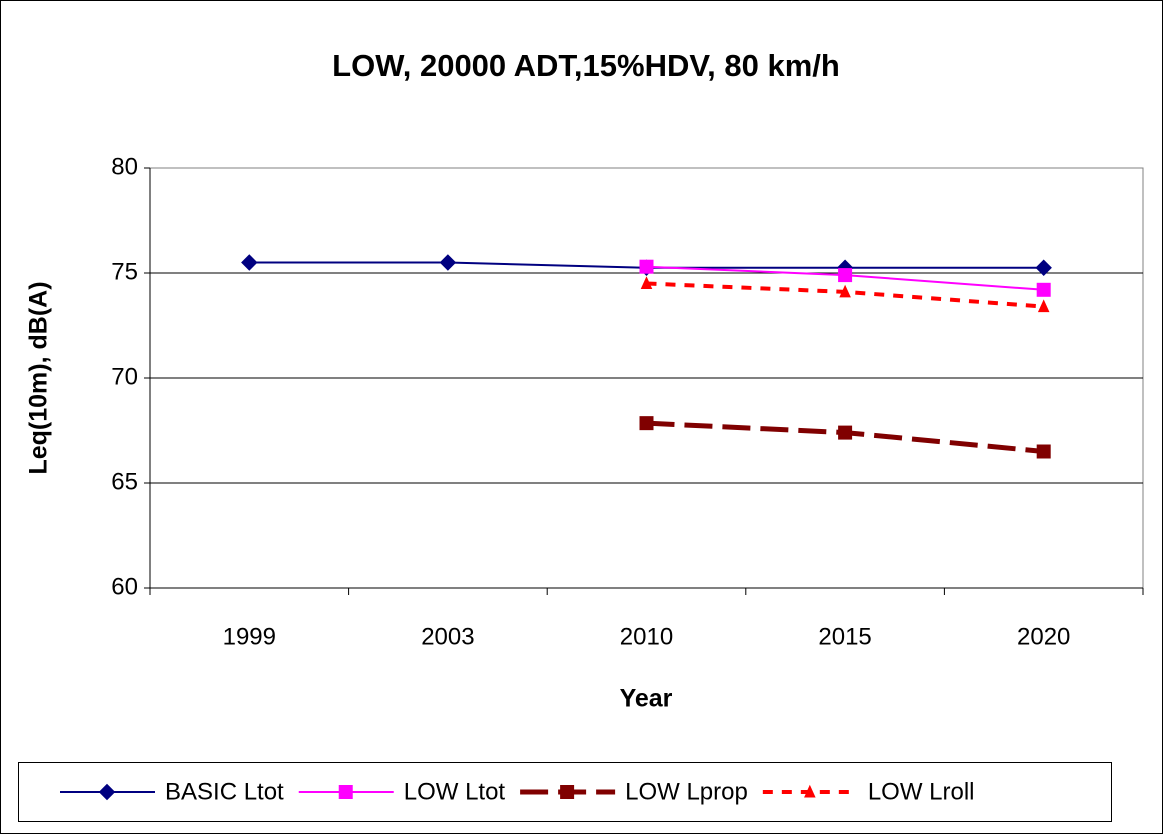 Image resolution: width=1163 pixels, height=839 pixels. What do you see at coordinates (124, 376) in the screenshot?
I see `y-tick-label: 70` at bounding box center [124, 376].